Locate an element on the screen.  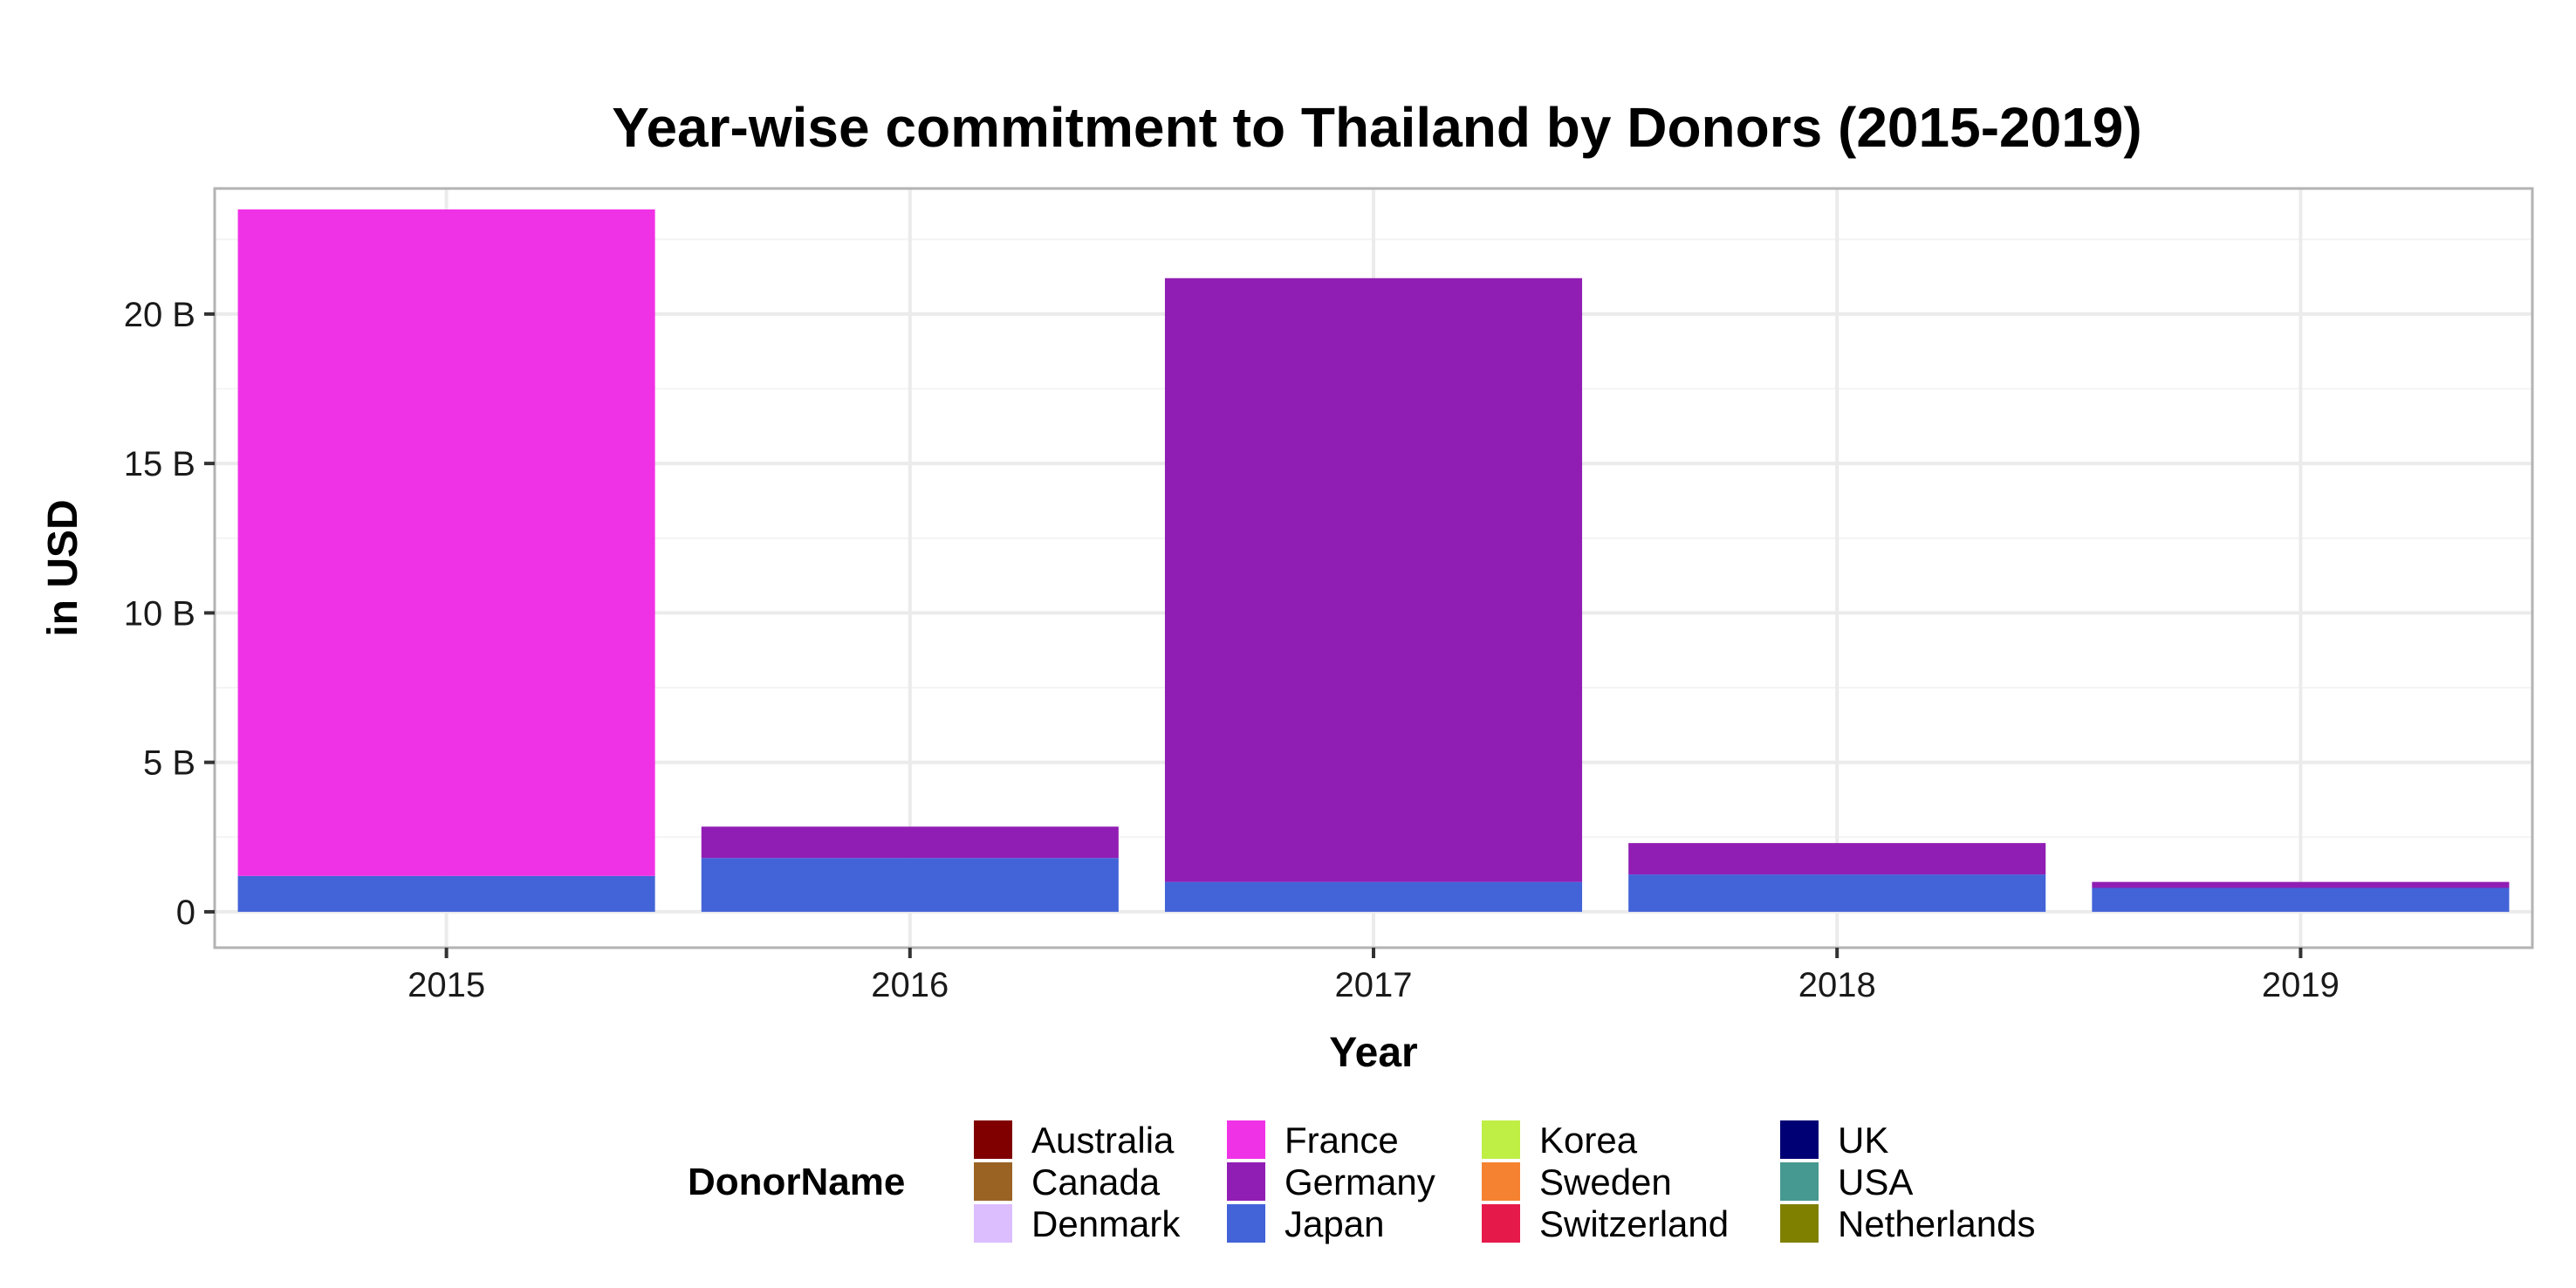
legend-label-australia: Australia is located at coordinates (1103, 1140).